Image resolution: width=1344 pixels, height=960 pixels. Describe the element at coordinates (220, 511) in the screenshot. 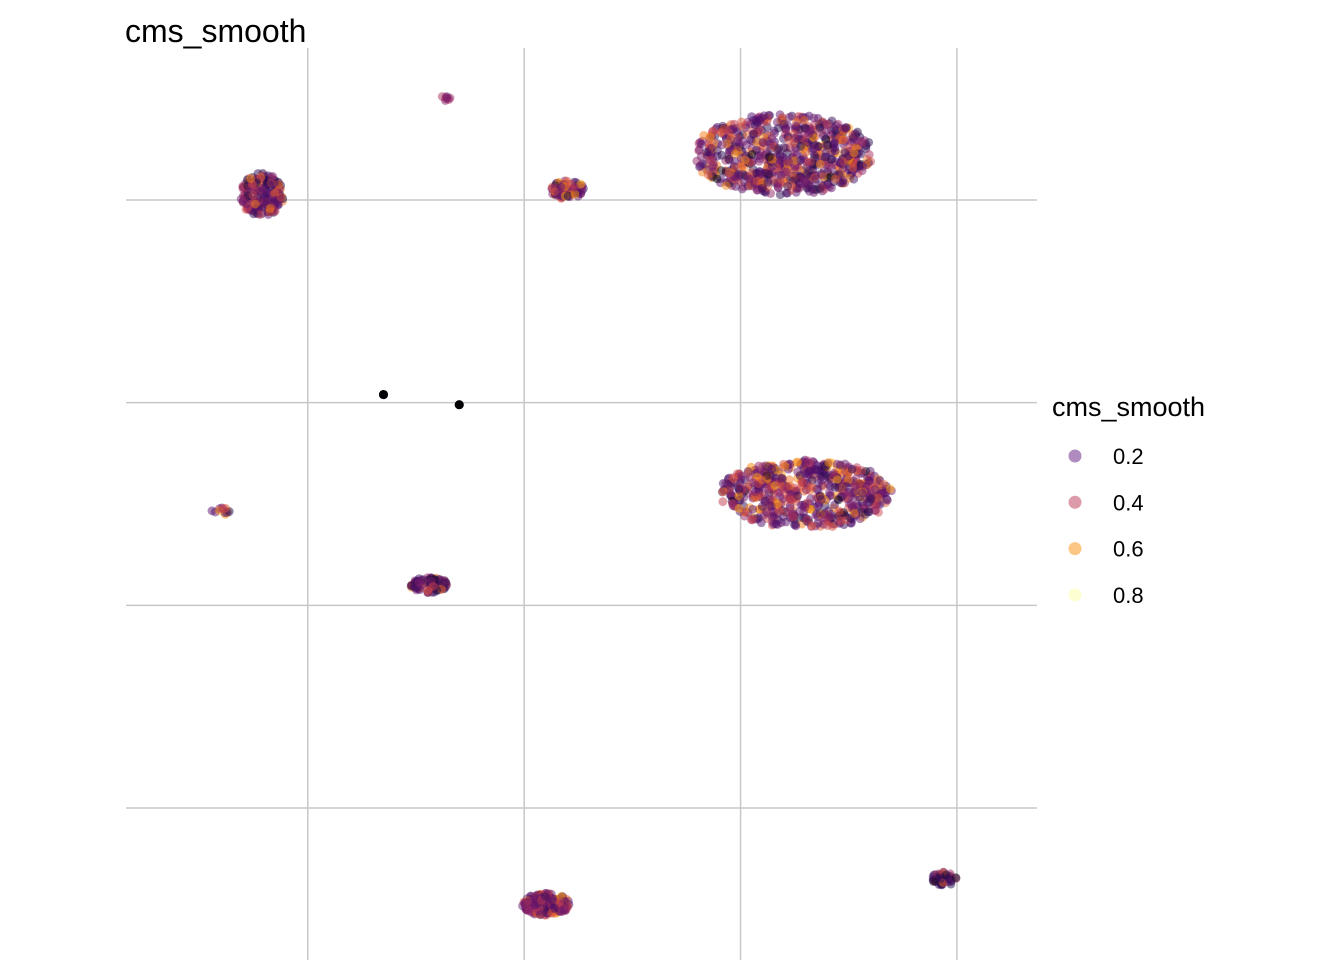

I see `cluster-left-small` at that location.